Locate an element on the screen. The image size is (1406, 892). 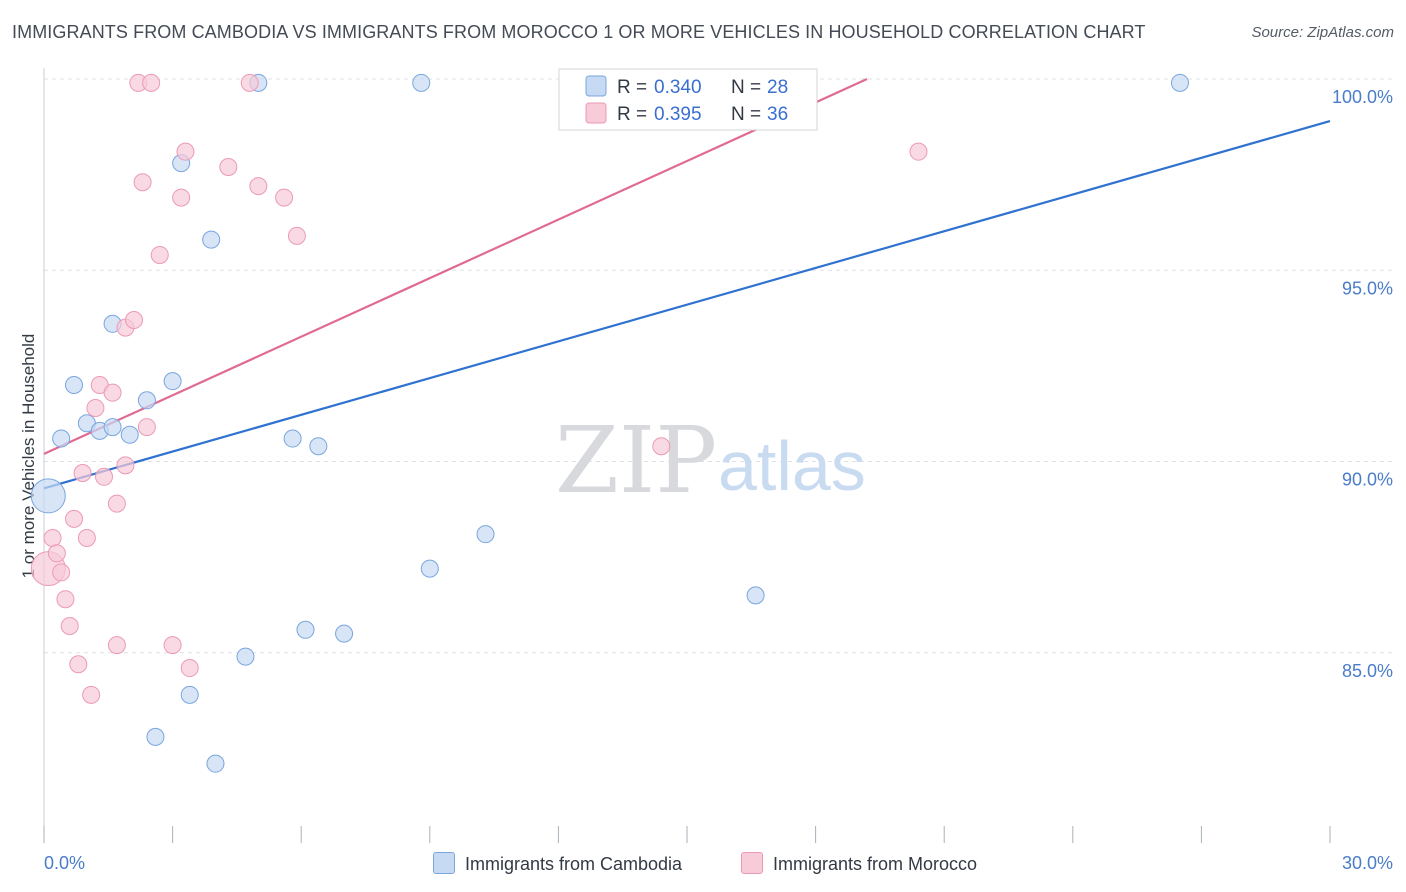
watermark-zip: ZIP is located at coordinates (636, 460).